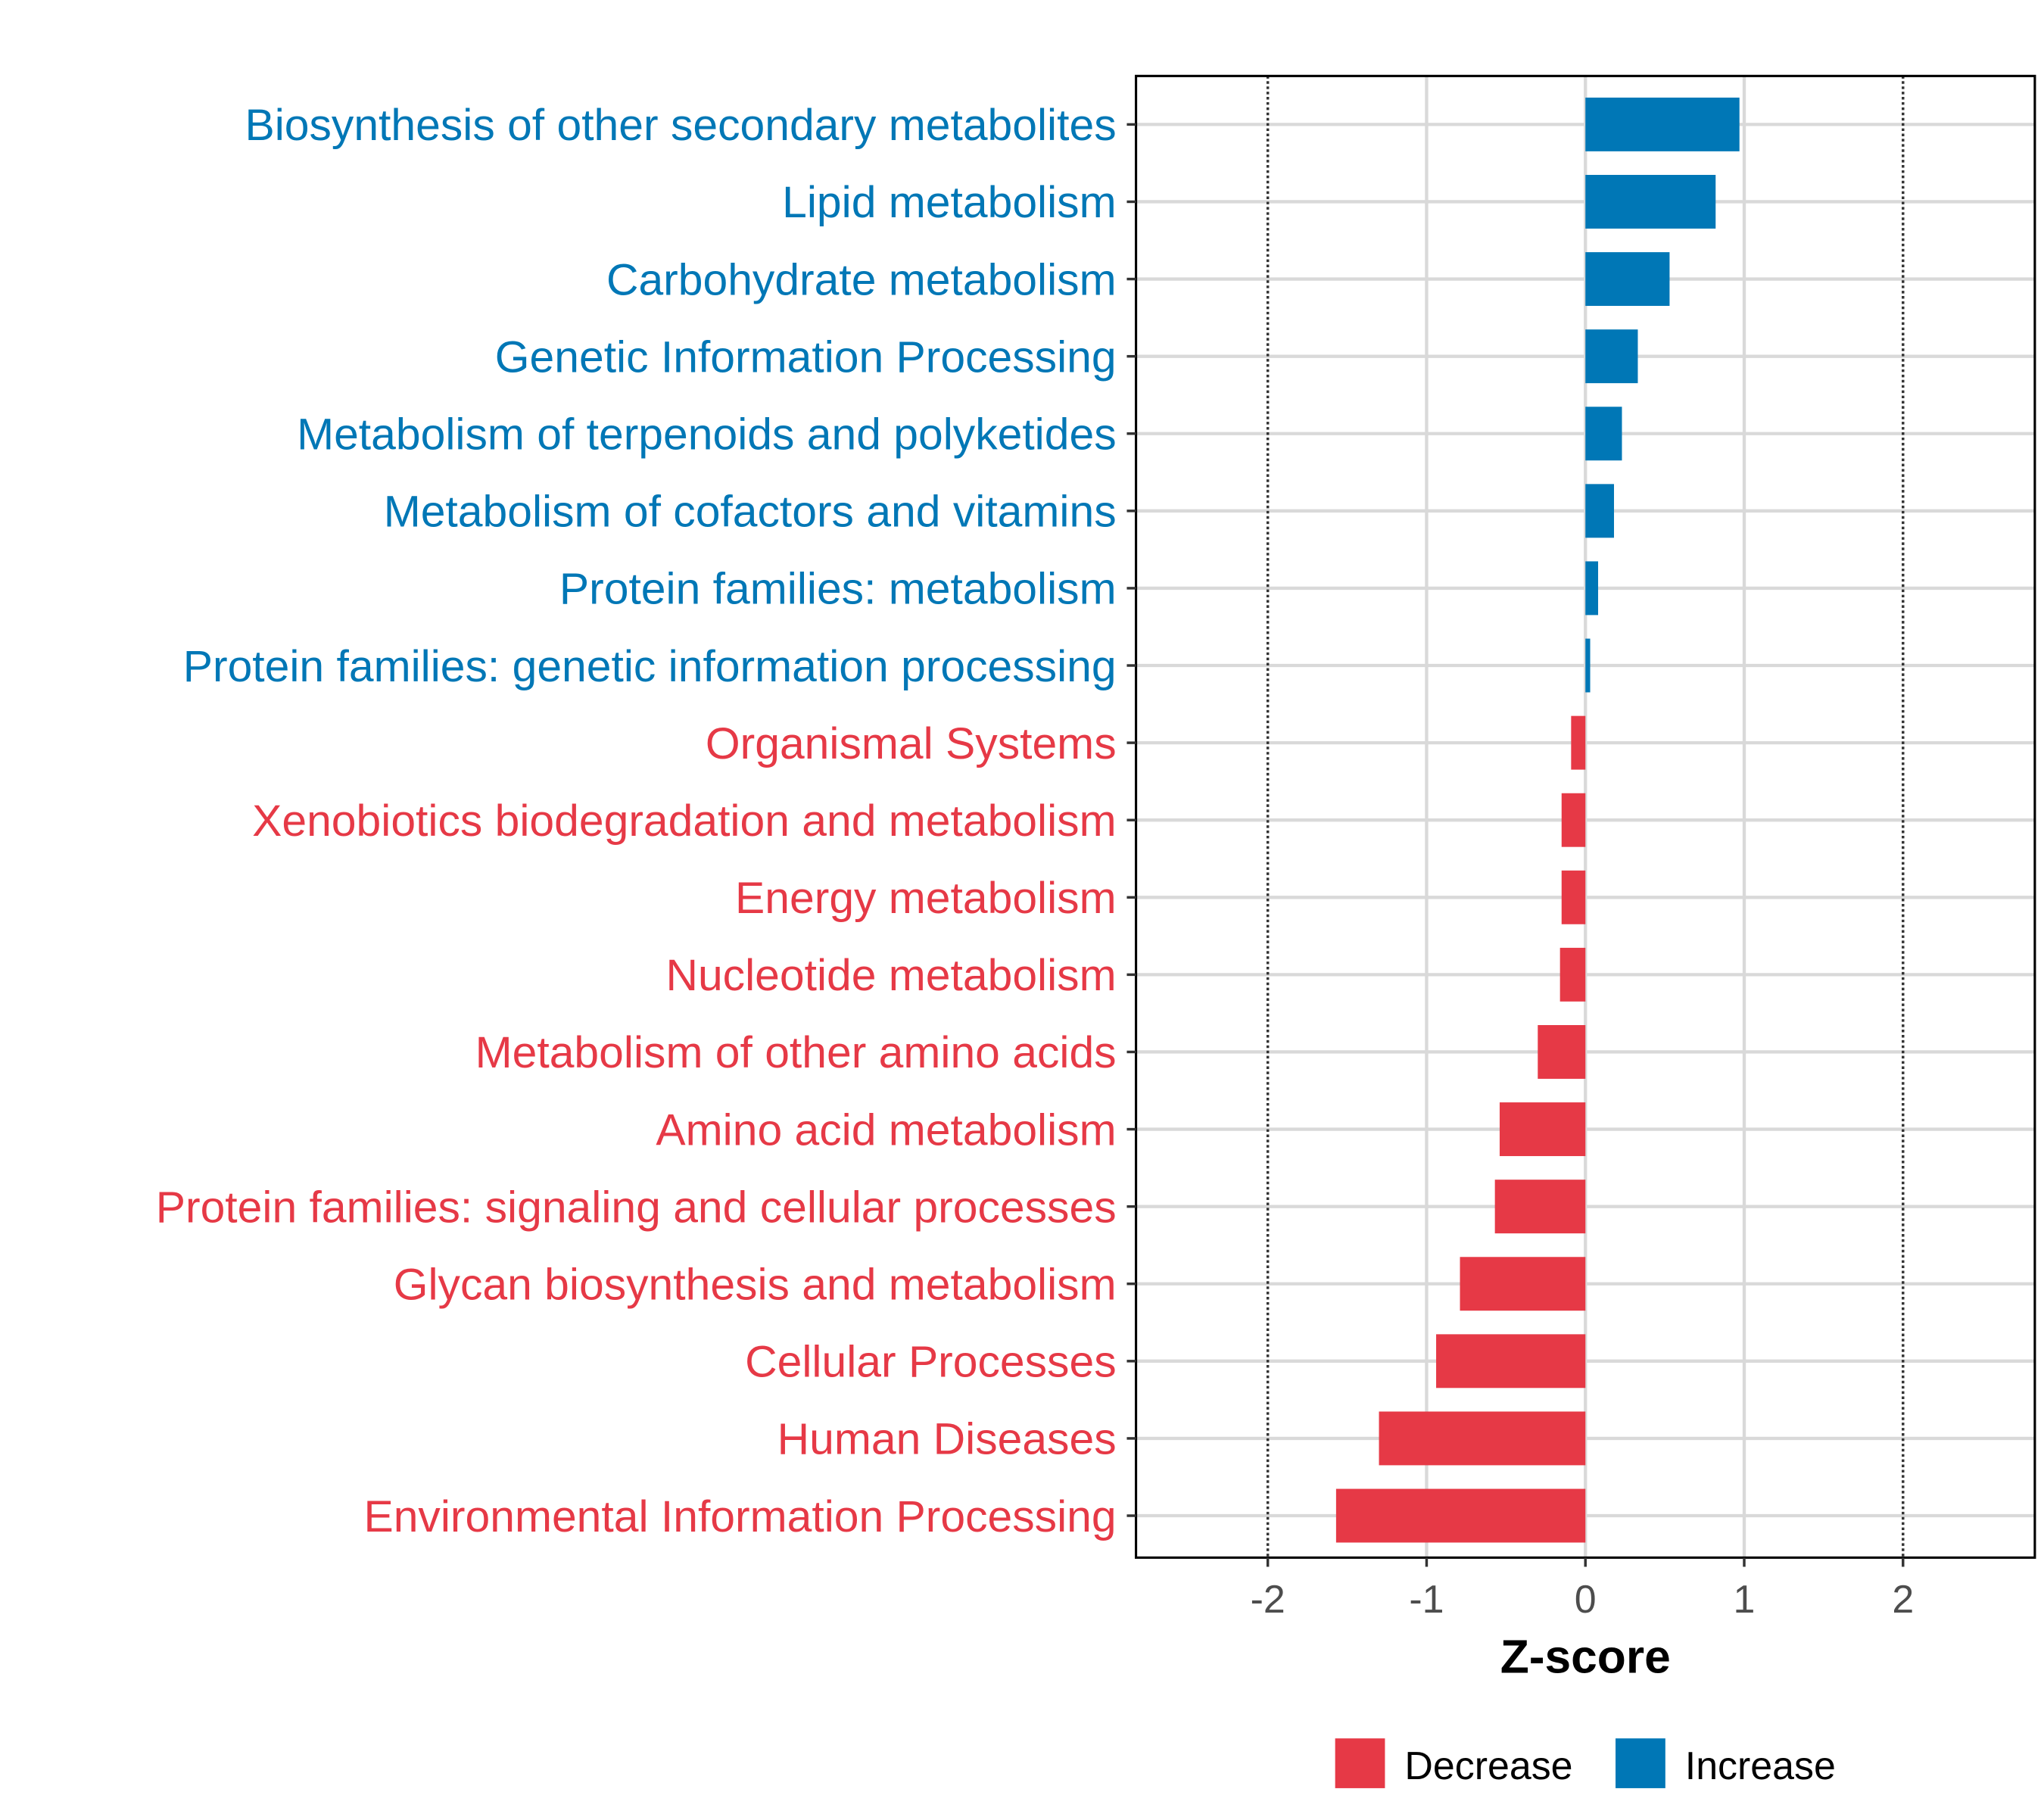 This screenshot has height=1817, width=2044. I want to click on category-label: Human Diseases, so click(947, 1439).